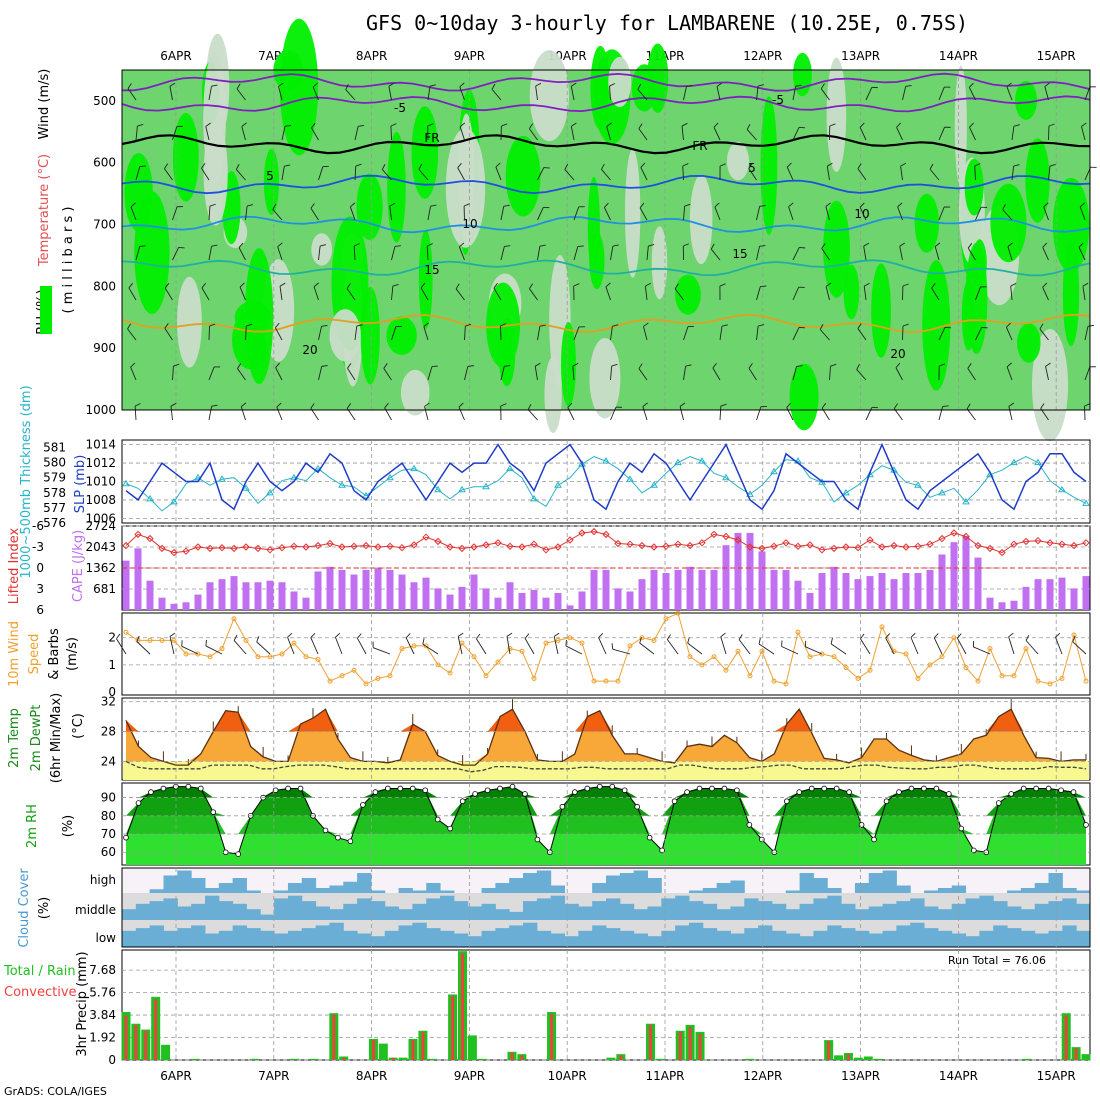 Image resolution: width=1100 pixels, height=1100 pixels. What do you see at coordinates (102, 1015) in the screenshot?
I see `precip-tick-label: 3.84` at bounding box center [102, 1015].